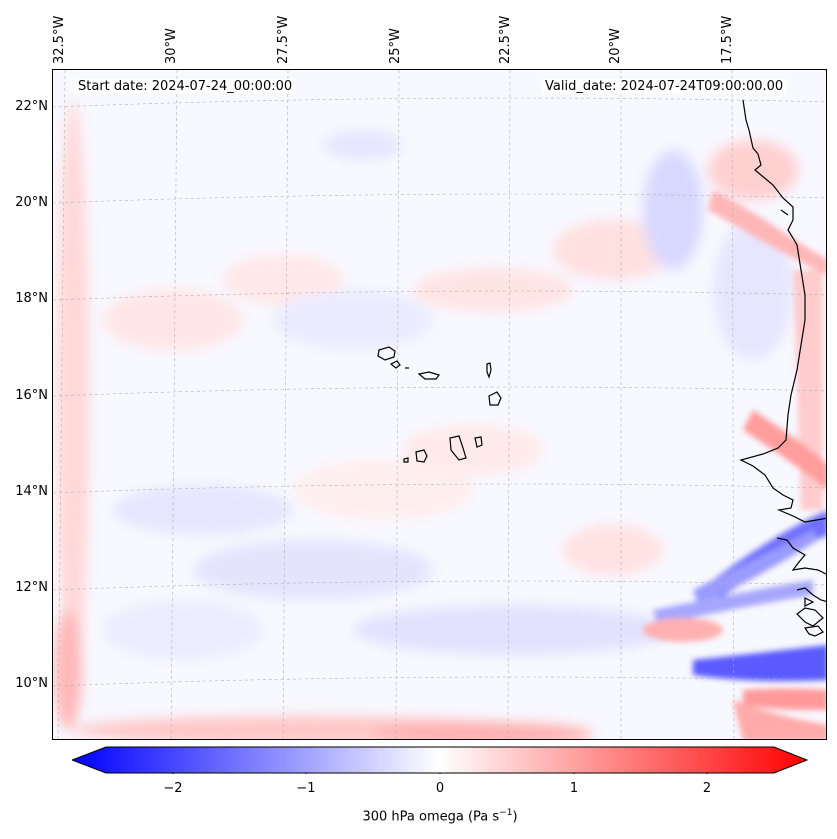  Describe the element at coordinates (283, 39) in the screenshot. I see `lon-label-27-5w: 27.5°W` at that location.